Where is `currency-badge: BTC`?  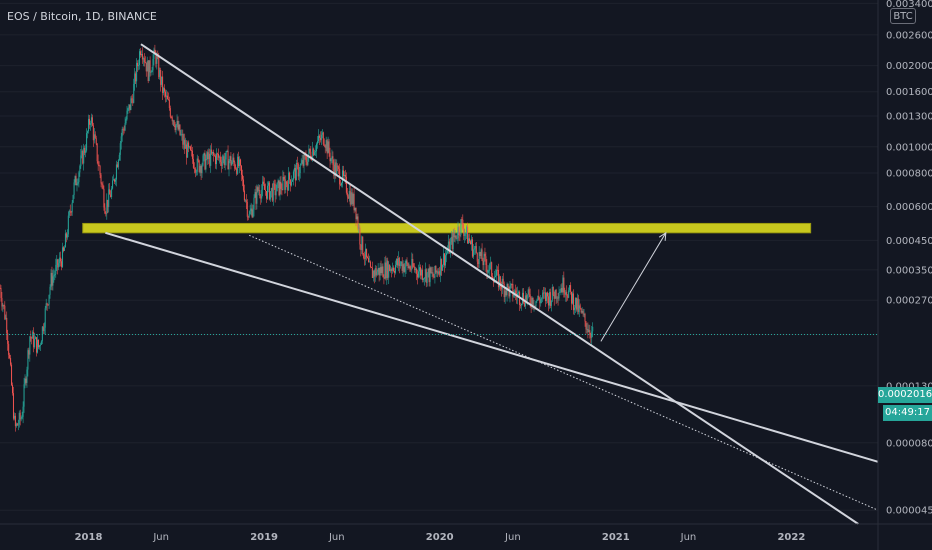
currency-badge: BTC is located at coordinates (903, 16).